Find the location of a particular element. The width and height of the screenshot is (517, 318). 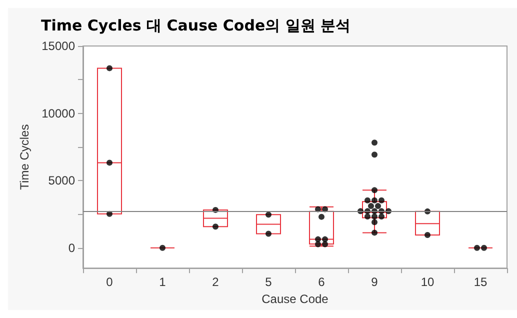

x-tick-label: 5 is located at coordinates (268, 282).